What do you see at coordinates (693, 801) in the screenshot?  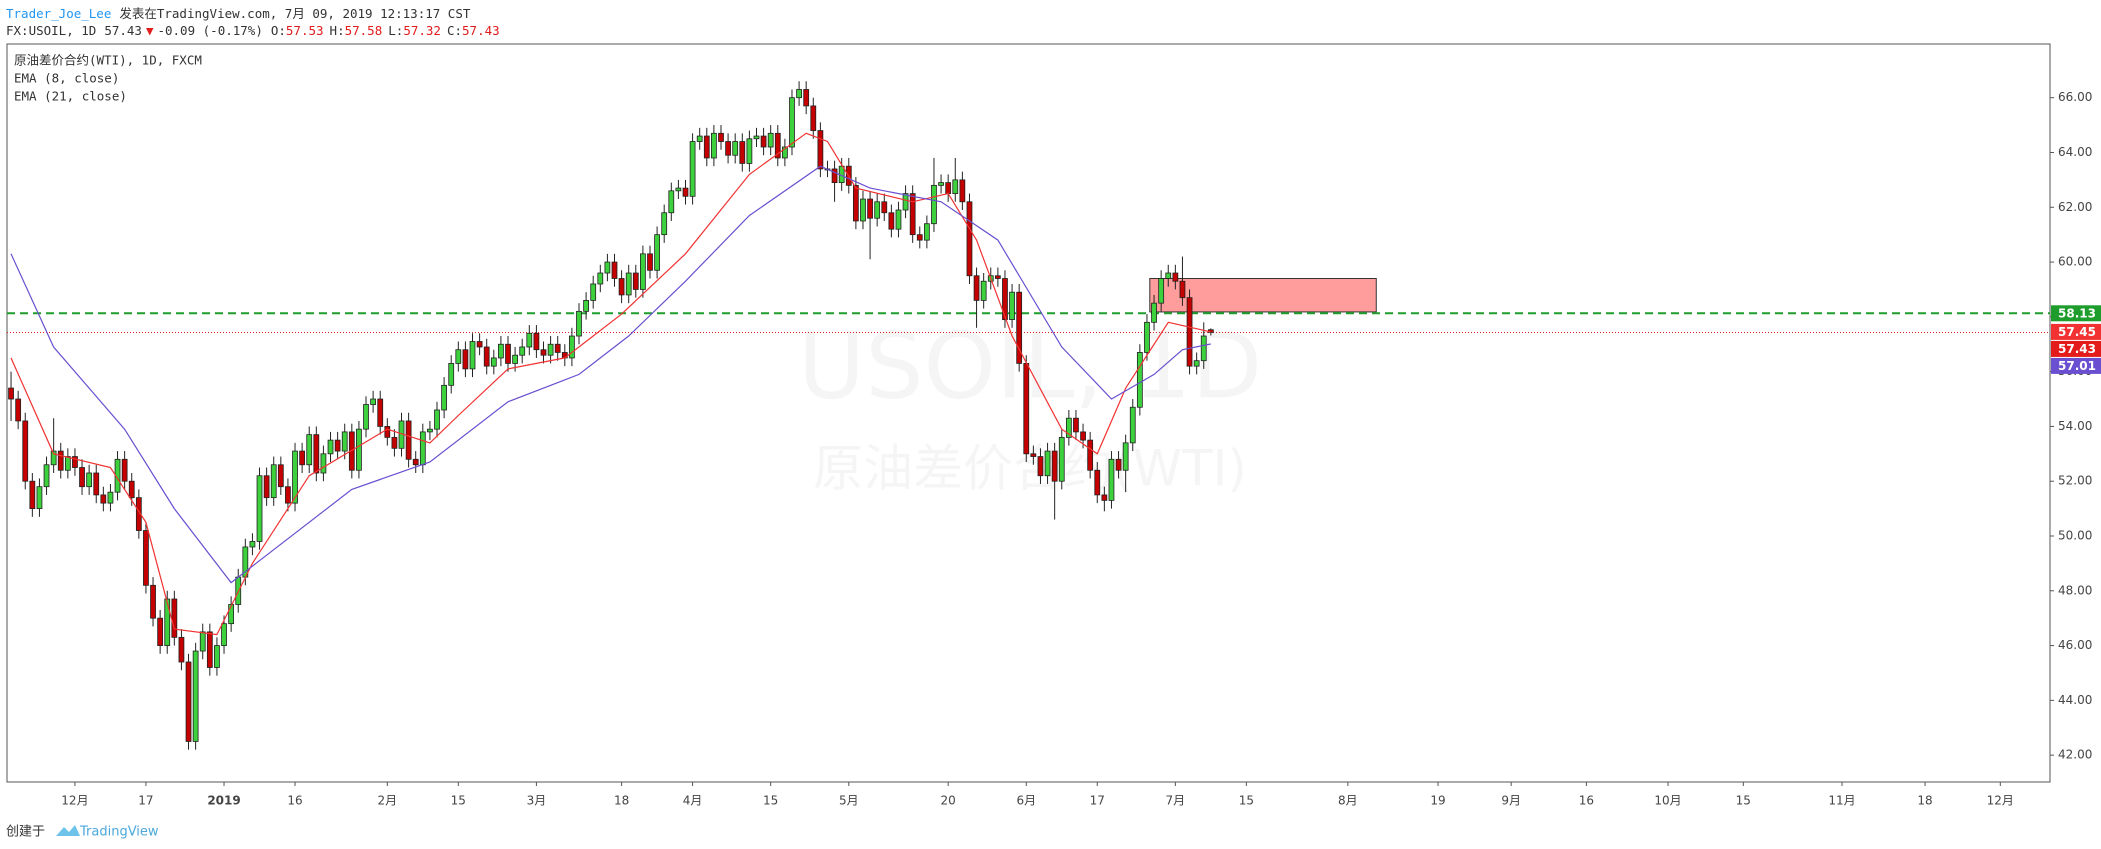 I see `x-tick-label: 4月` at bounding box center [693, 801].